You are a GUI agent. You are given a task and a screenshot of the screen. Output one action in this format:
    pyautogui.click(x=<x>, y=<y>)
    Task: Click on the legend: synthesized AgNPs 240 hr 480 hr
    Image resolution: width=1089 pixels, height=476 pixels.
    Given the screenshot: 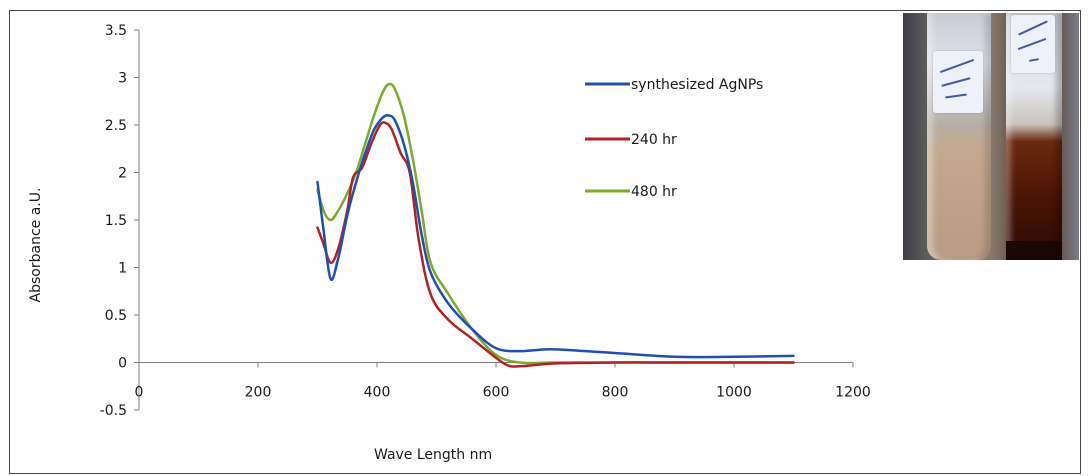 What is the action you would take?
    pyautogui.click(x=674, y=138)
    